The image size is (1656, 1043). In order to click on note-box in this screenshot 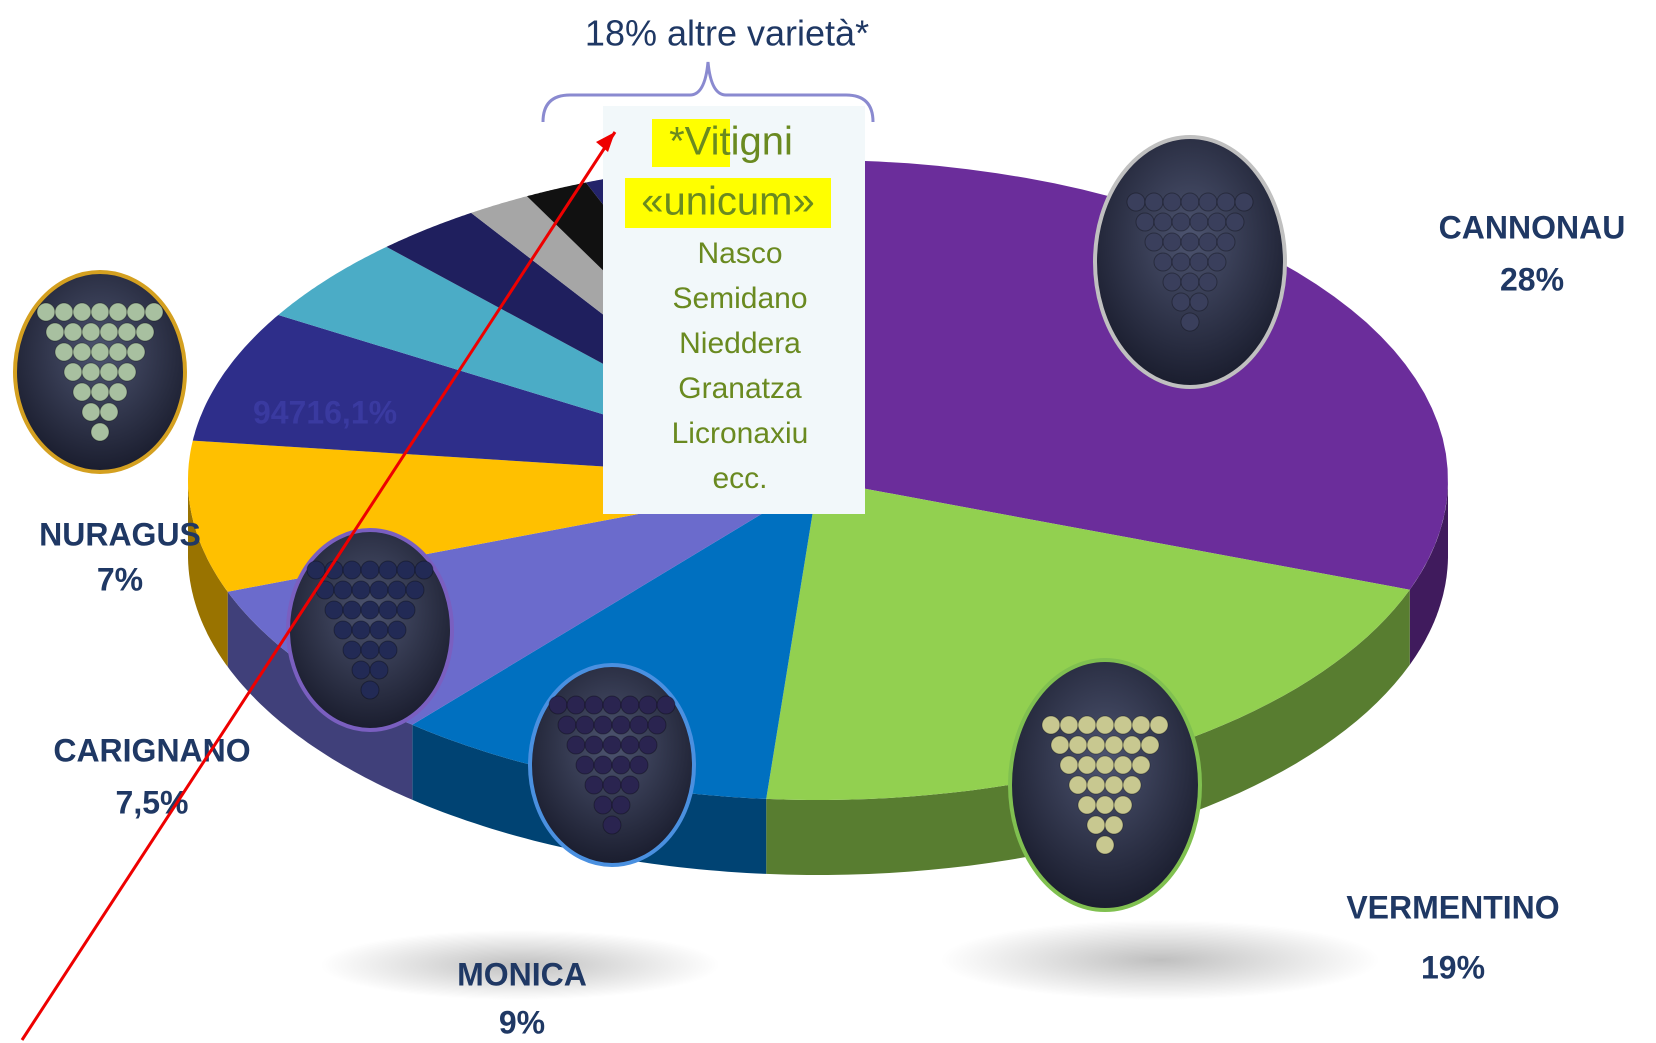, I will do `click(734, 310)`.